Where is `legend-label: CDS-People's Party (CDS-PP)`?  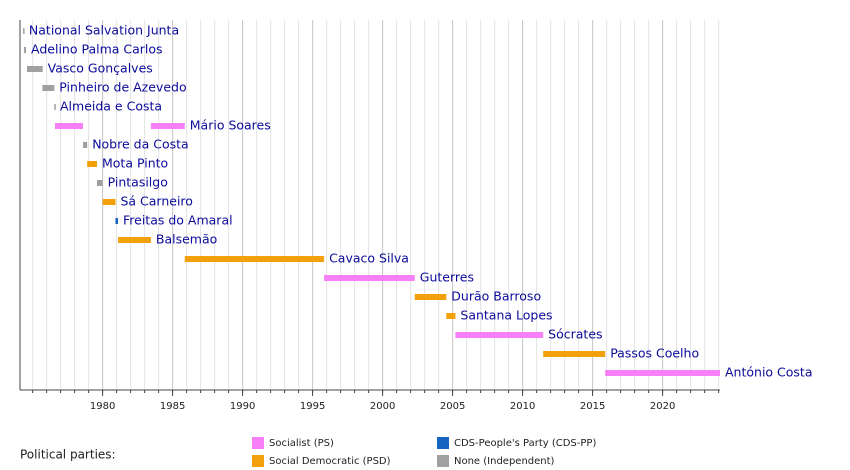 legend-label: CDS-People's Party (CDS-PP) is located at coordinates (525, 443).